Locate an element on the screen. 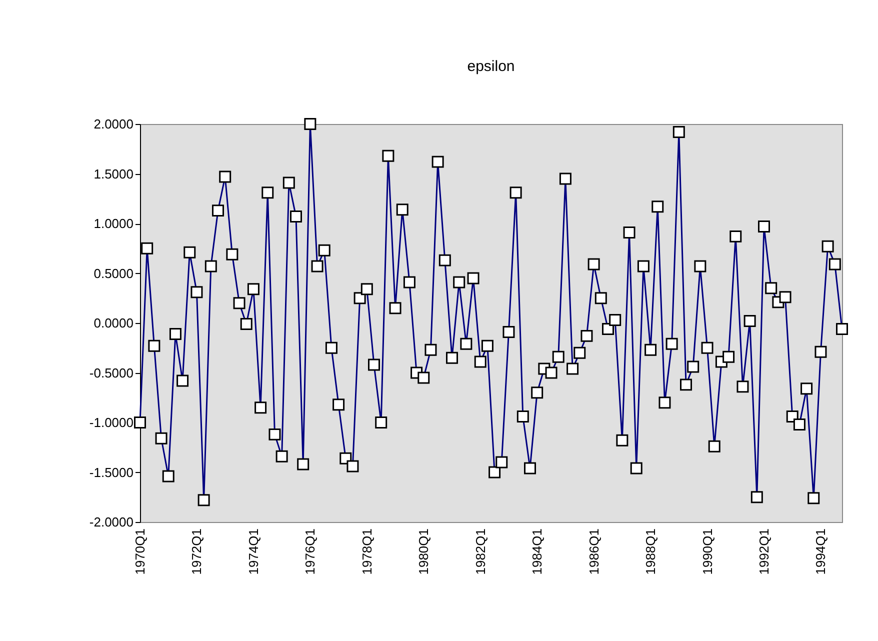  y-tick-label: -1.0000 is located at coordinates (111, 422).